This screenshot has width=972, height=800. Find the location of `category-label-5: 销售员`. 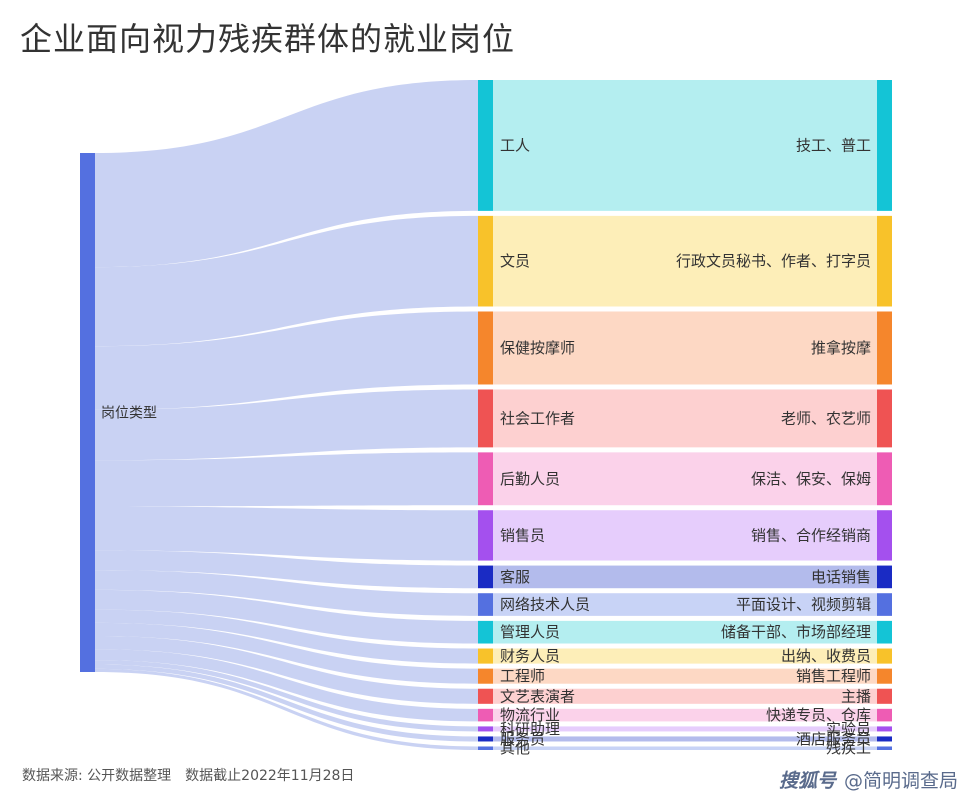

category-label-5: 销售员 is located at coordinates (522, 535).